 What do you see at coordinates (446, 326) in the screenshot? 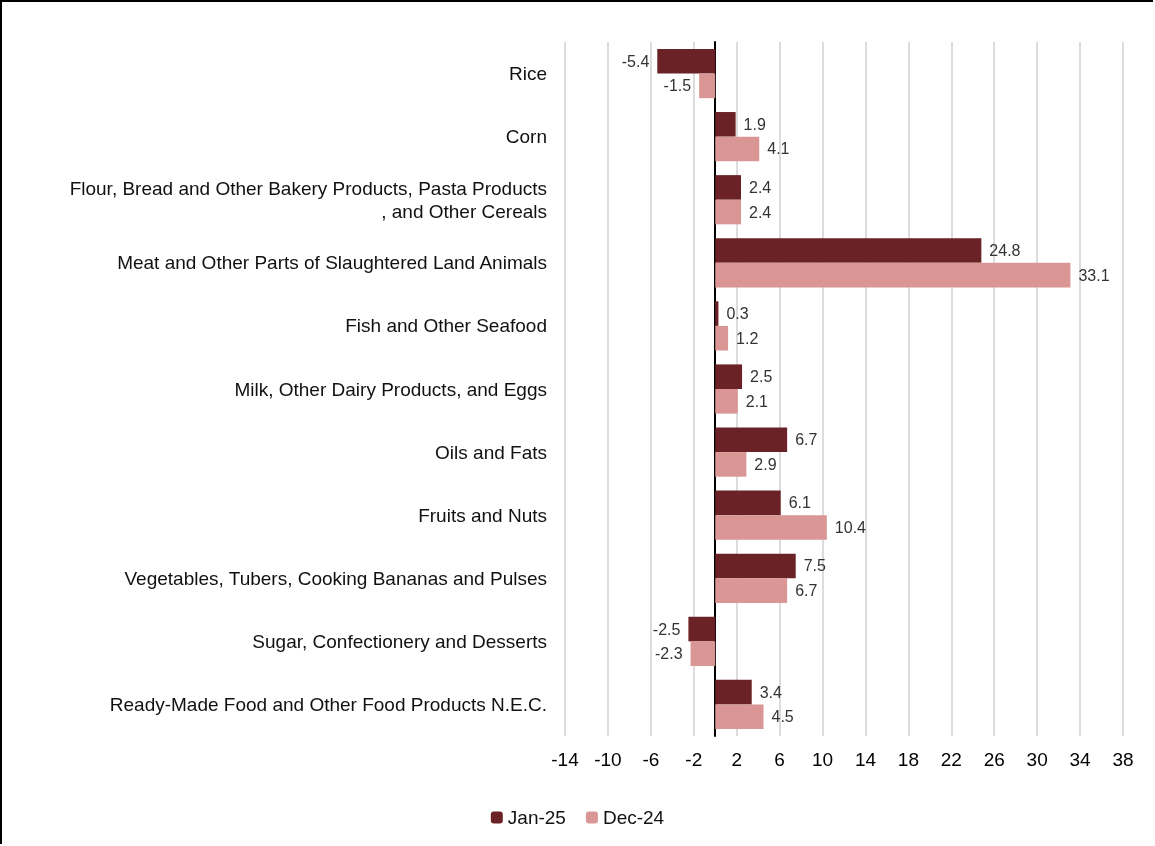
I see `y-tick-label: Fish and Other Seafood` at bounding box center [446, 326].